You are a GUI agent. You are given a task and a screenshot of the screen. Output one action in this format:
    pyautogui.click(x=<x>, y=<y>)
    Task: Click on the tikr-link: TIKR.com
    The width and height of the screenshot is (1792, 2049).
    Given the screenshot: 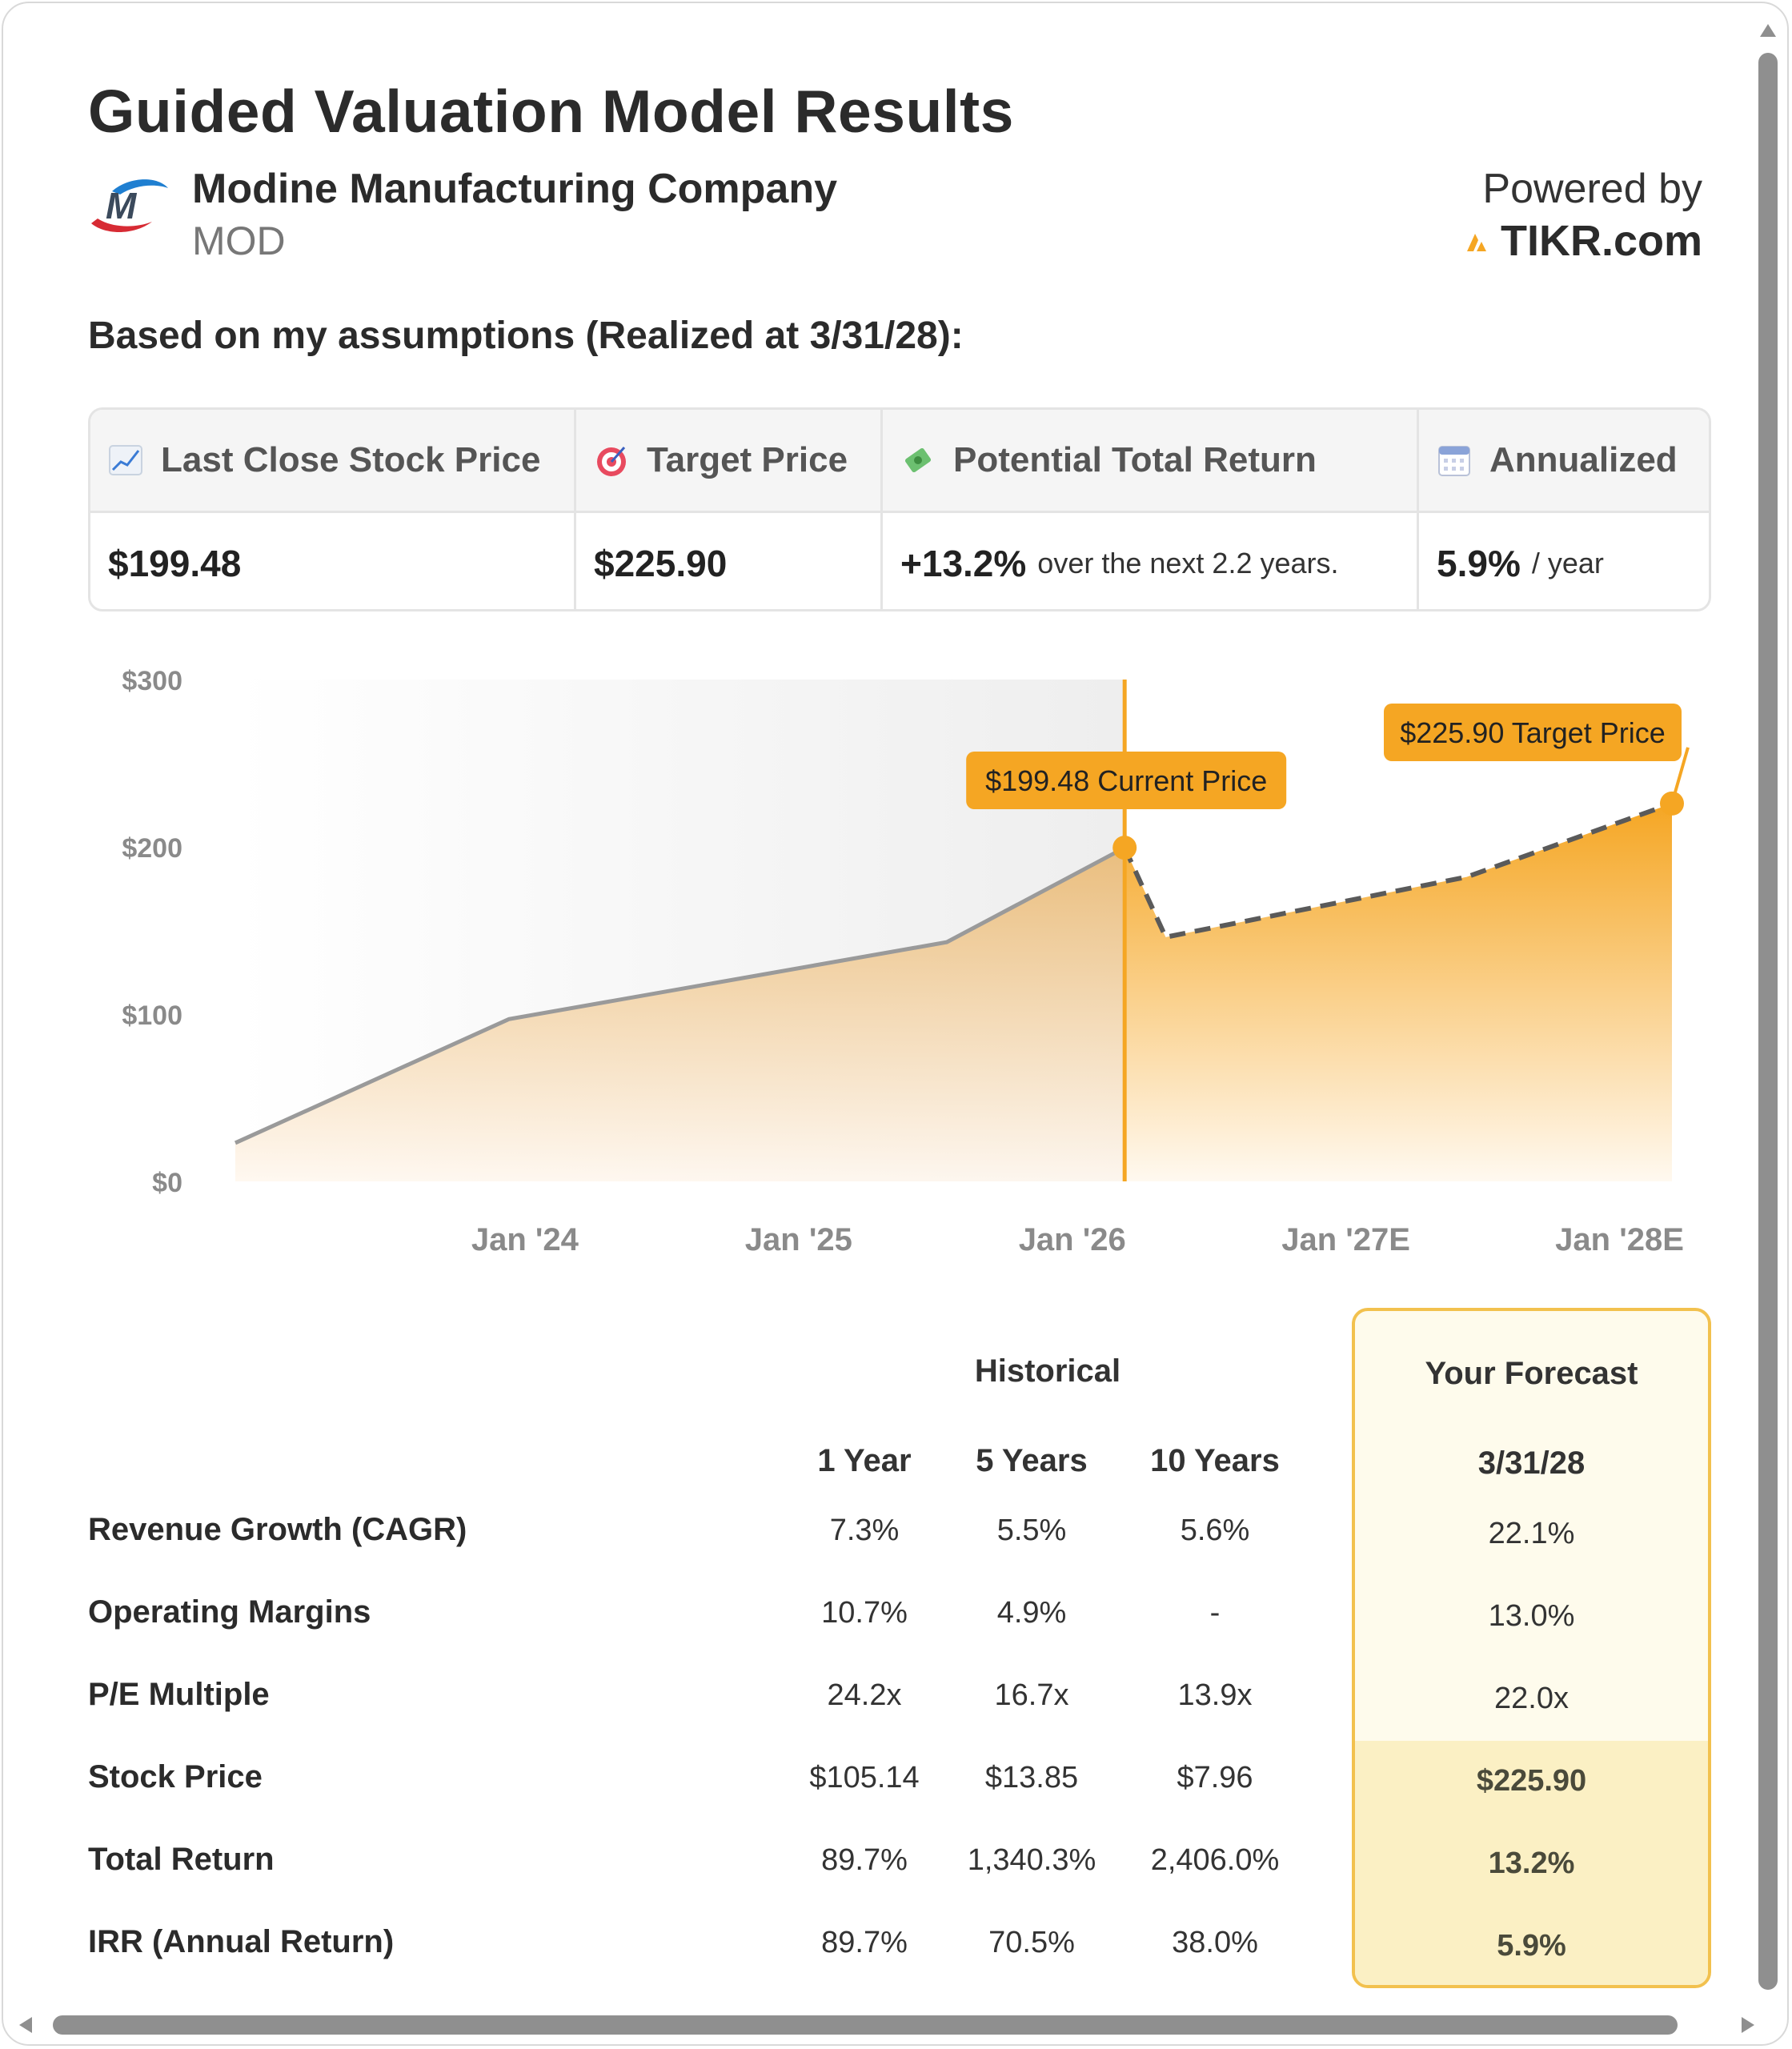 What is the action you would take?
    pyautogui.click(x=1583, y=241)
    